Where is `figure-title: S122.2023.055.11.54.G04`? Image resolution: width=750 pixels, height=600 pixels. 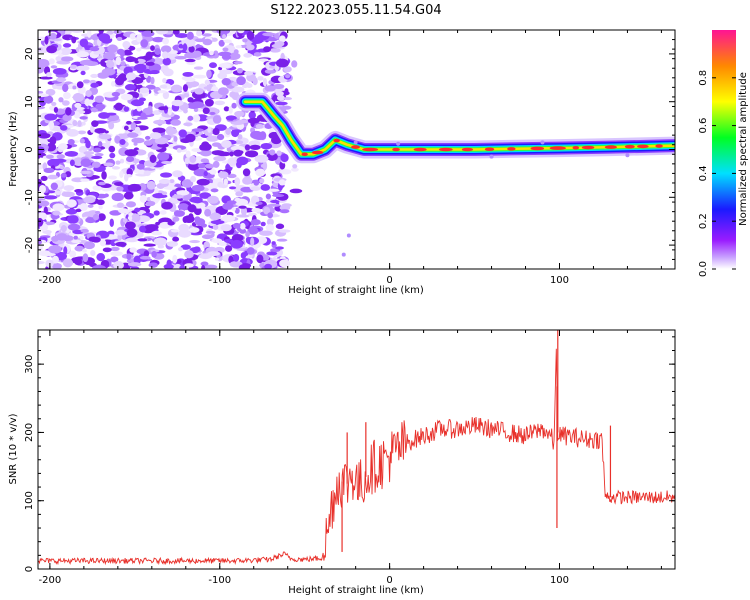 figure-title: S122.2023.055.11.54.G04 is located at coordinates (355, 10).